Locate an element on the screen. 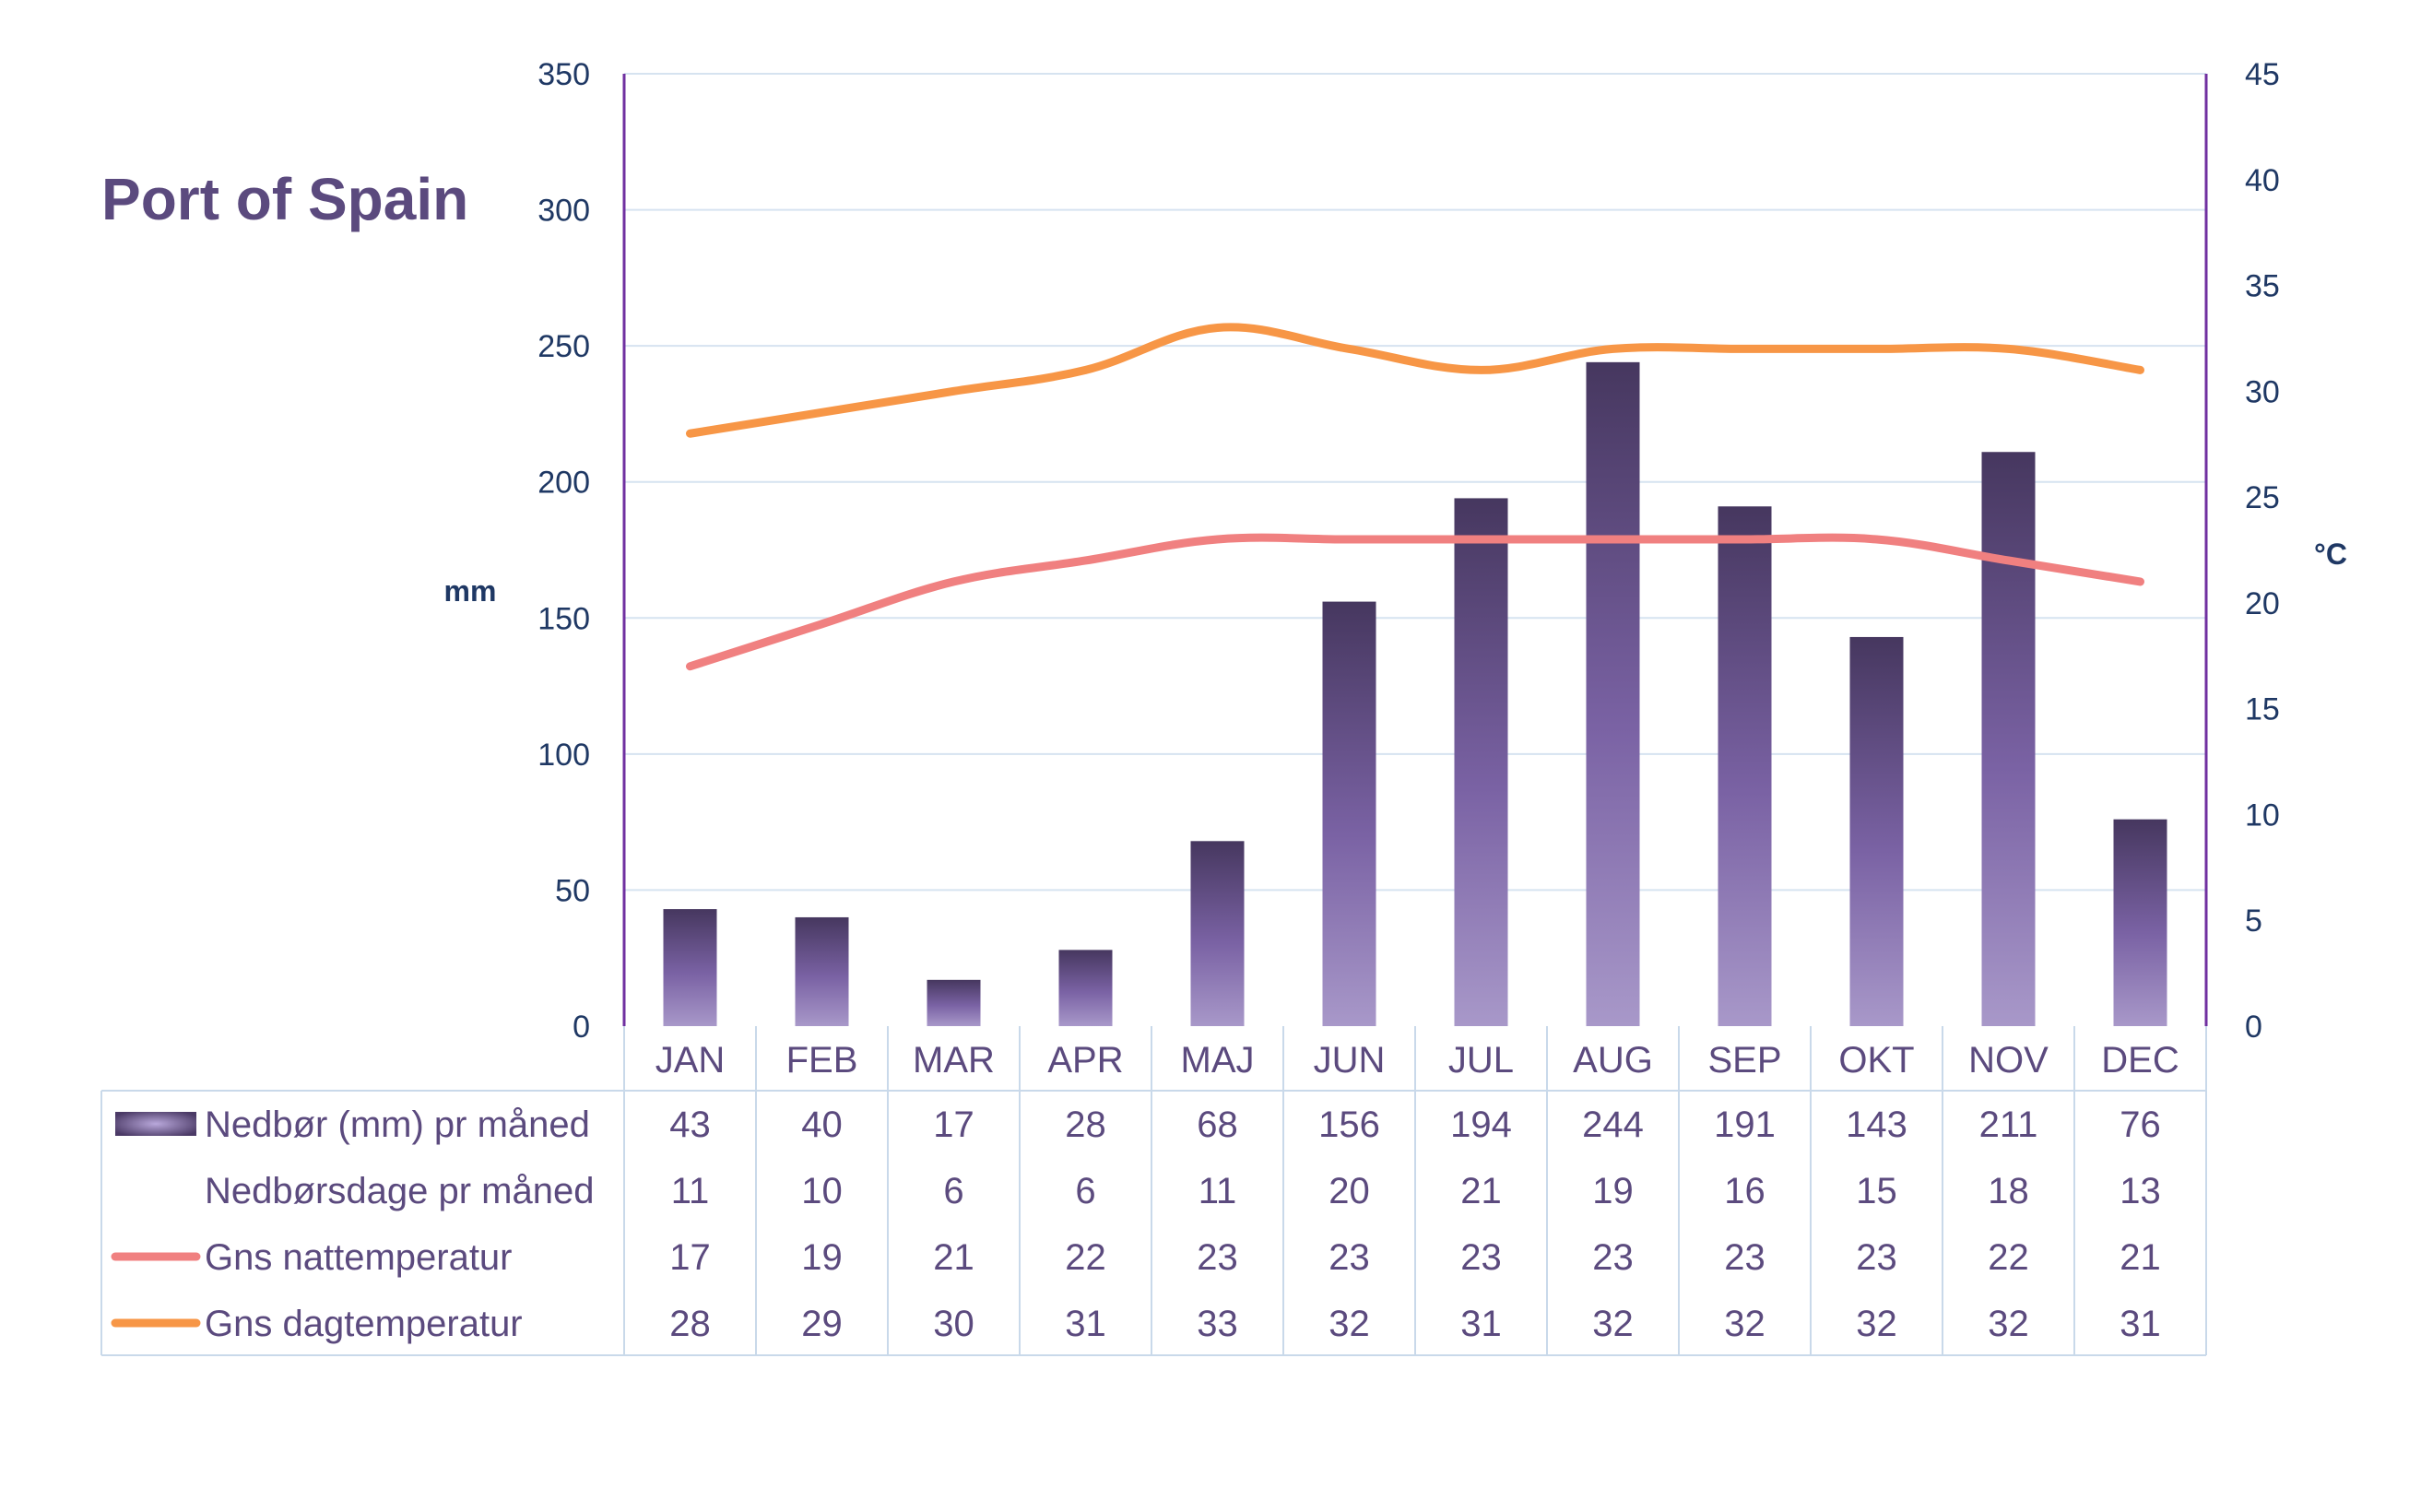 The height and width of the screenshot is (1512, 2409). left-axis-ticks: 0 50 100 150 200 250 300 350 is located at coordinates (563, 551).